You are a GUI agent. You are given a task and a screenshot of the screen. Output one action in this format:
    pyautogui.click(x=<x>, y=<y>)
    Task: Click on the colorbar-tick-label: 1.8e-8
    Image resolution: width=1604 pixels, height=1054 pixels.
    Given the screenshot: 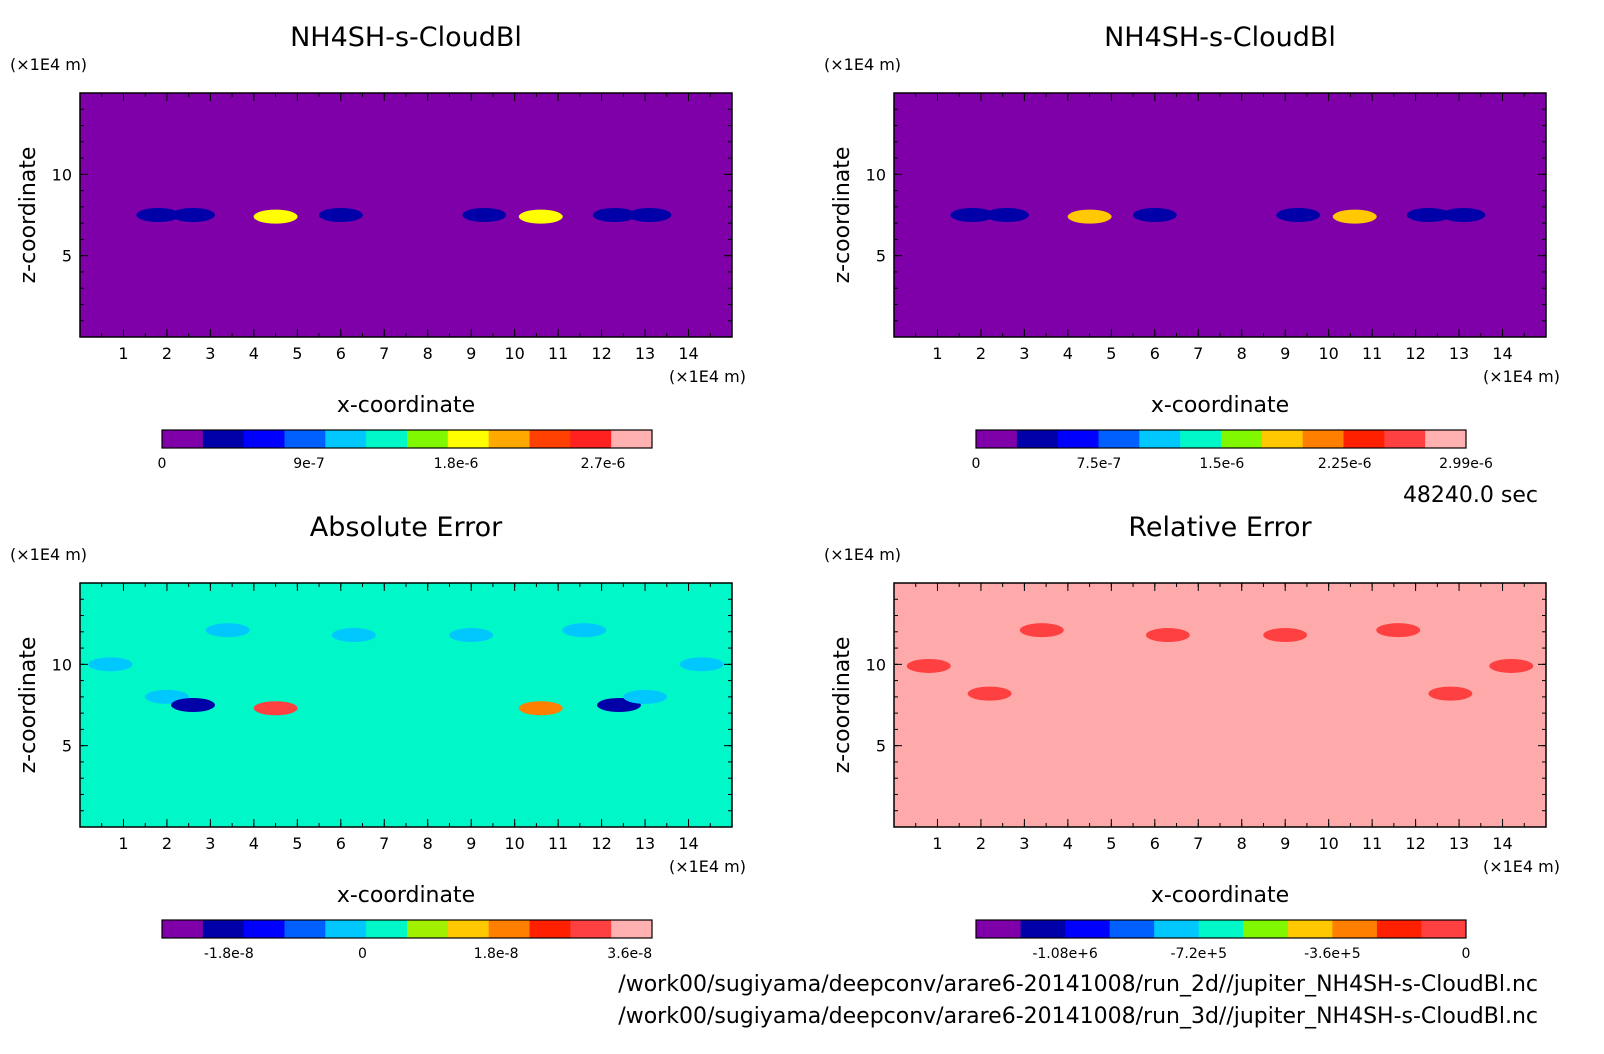 What is the action you would take?
    pyautogui.click(x=496, y=954)
    